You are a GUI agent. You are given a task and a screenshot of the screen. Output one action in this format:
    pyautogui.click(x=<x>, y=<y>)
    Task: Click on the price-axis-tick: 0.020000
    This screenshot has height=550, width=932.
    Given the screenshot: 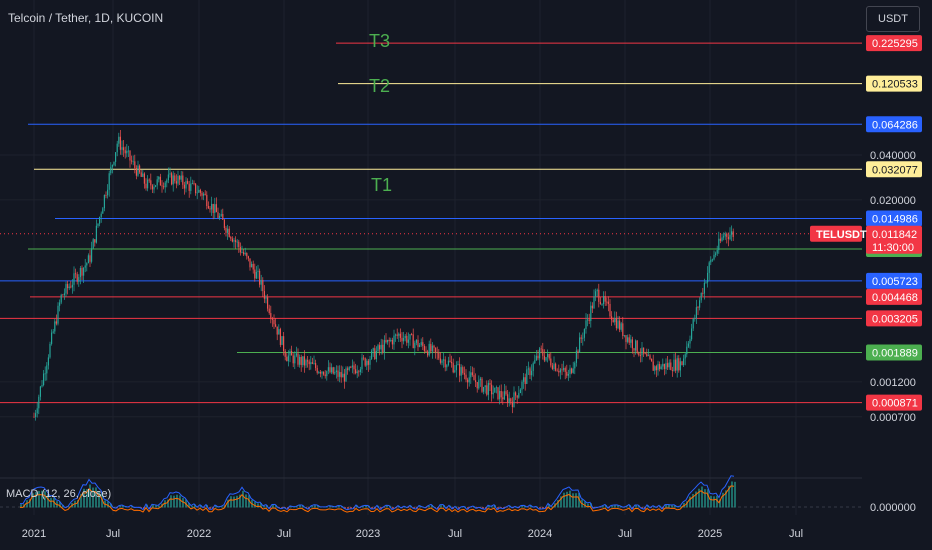 What is the action you would take?
    pyautogui.click(x=893, y=201)
    